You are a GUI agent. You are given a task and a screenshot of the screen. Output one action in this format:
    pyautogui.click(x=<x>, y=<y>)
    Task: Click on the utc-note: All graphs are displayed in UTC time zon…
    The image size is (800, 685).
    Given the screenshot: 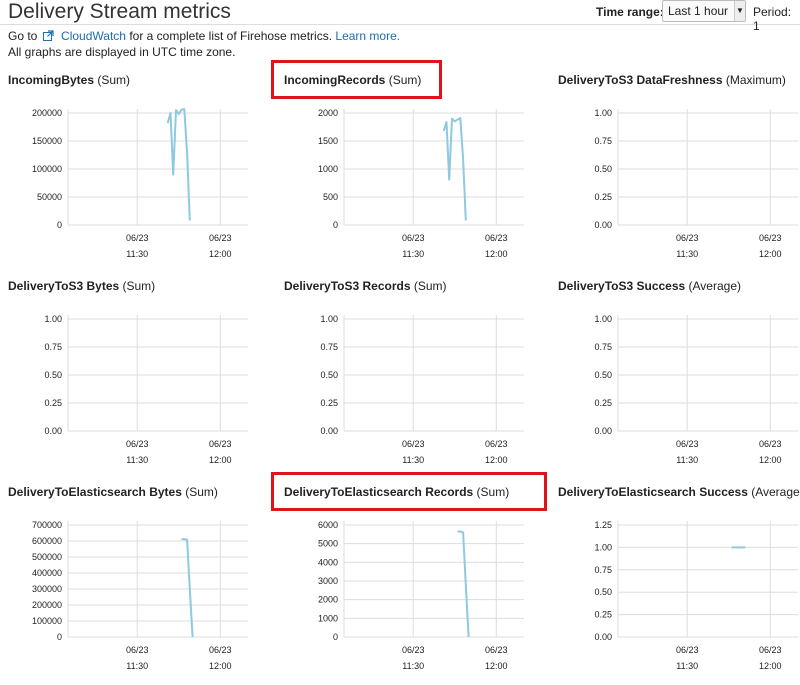 What is the action you would take?
    pyautogui.click(x=122, y=52)
    